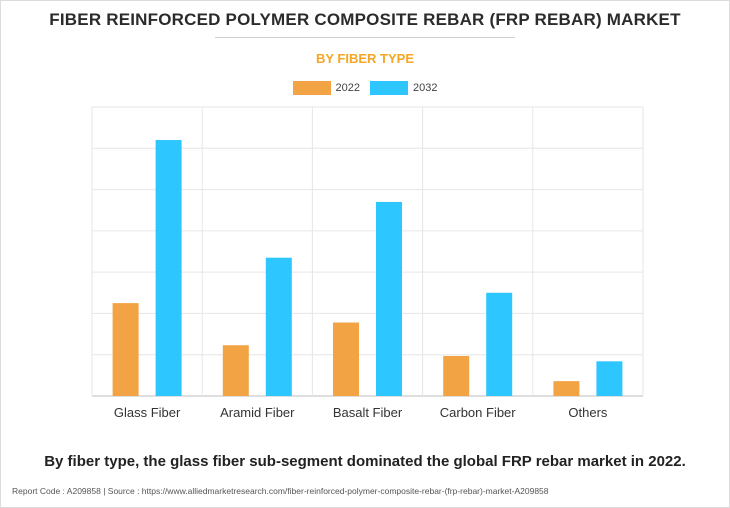 The width and height of the screenshot is (730, 508). What do you see at coordinates (168, 268) in the screenshot?
I see `bar-2032-glass-fiber` at bounding box center [168, 268].